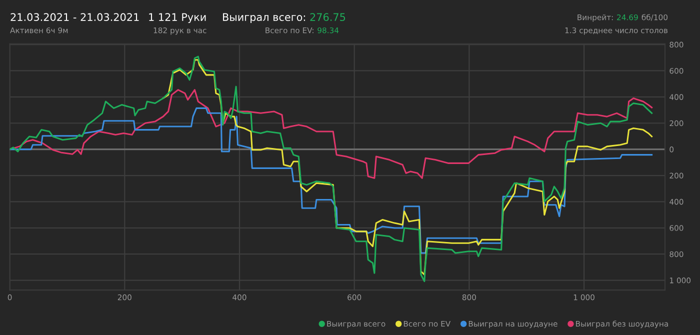 The height and width of the screenshot is (335, 700). What do you see at coordinates (328, 17) in the screenshot?
I see `text: 276.75` at bounding box center [328, 17].